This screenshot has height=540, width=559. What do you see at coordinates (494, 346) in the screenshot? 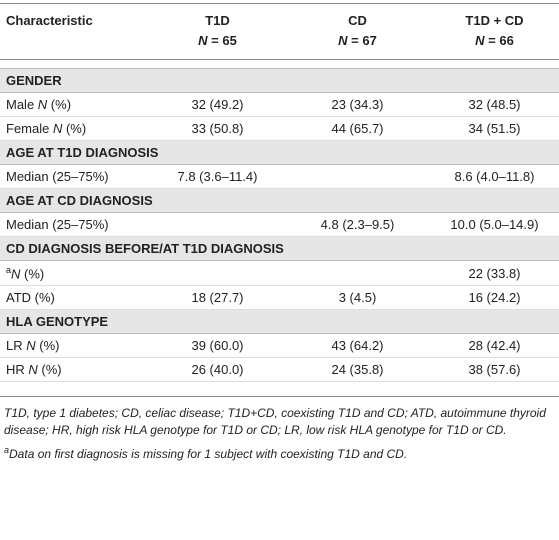
I see `cell: 28 (42.4)` at bounding box center [494, 346].